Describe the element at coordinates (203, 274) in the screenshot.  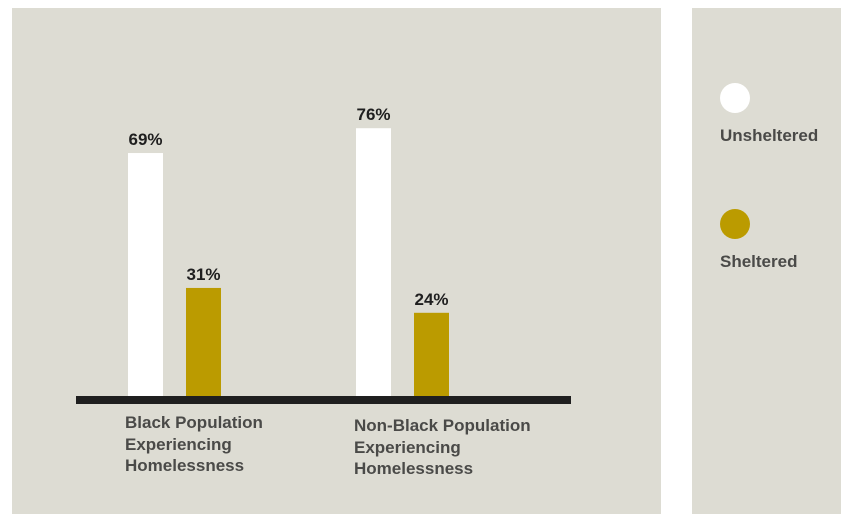
I see `bar-value-label: 31%` at that location.